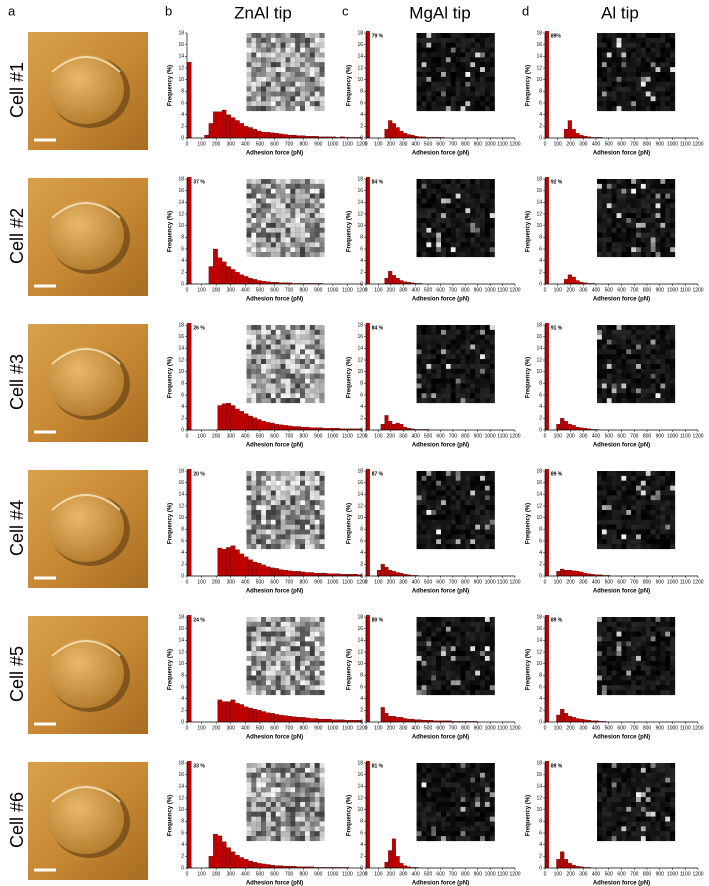  Describe the element at coordinates (540, 530) in the screenshot. I see `y-tick-label: 8` at that location.